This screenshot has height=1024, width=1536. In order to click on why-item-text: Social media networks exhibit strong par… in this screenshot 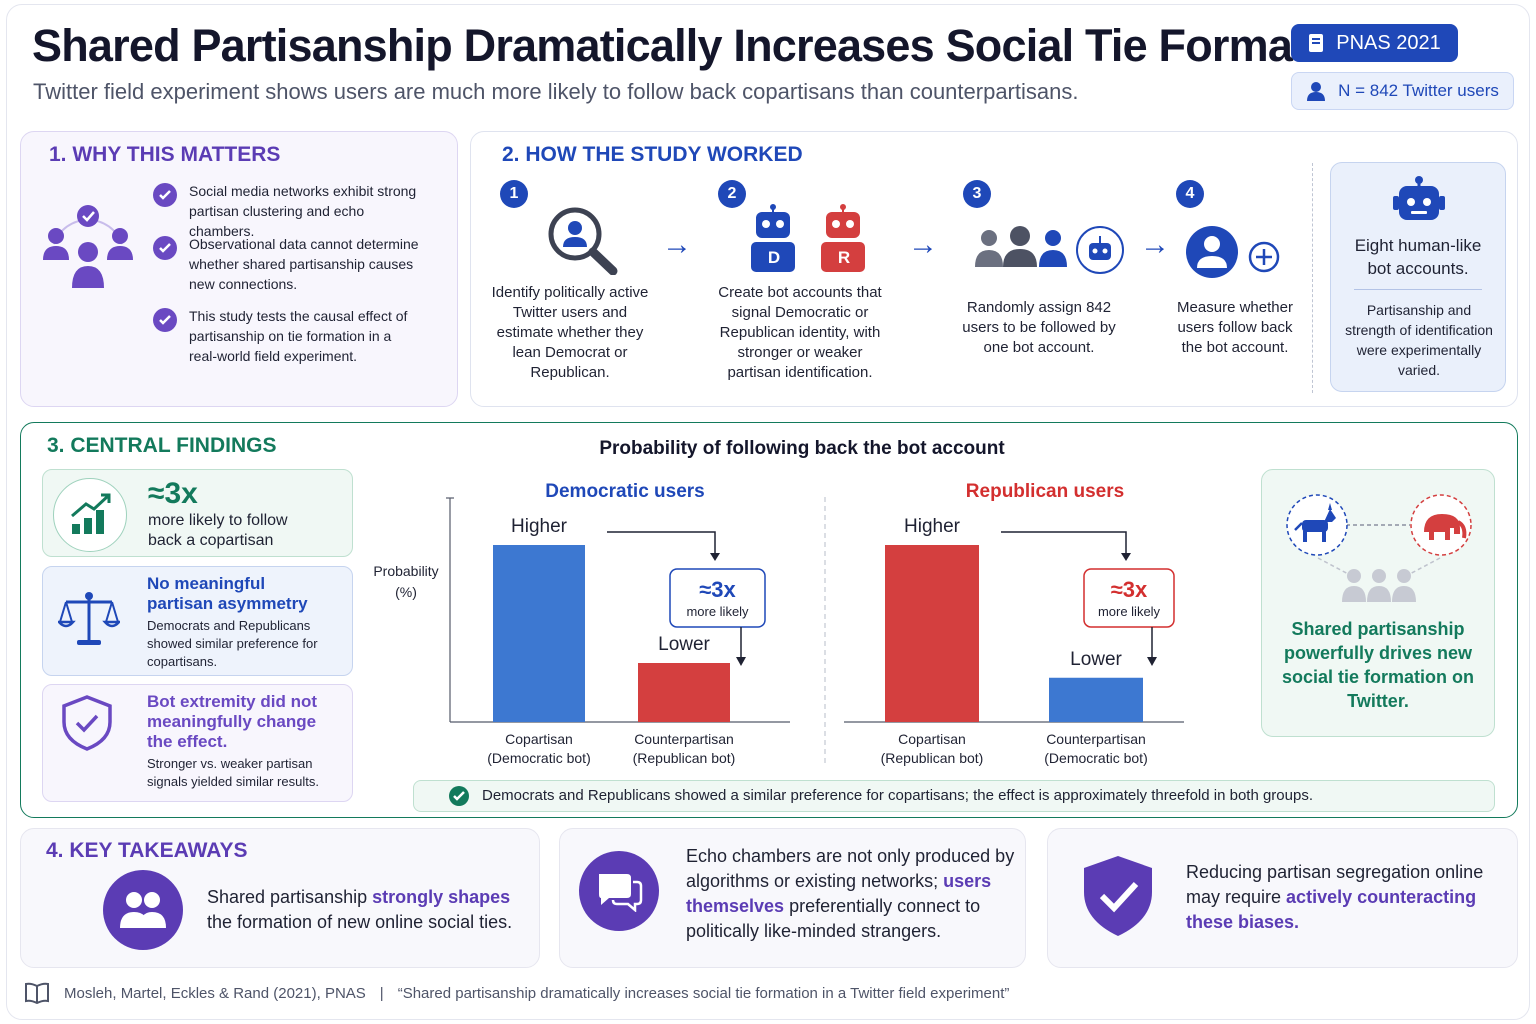, I will do `click(303, 211)`.